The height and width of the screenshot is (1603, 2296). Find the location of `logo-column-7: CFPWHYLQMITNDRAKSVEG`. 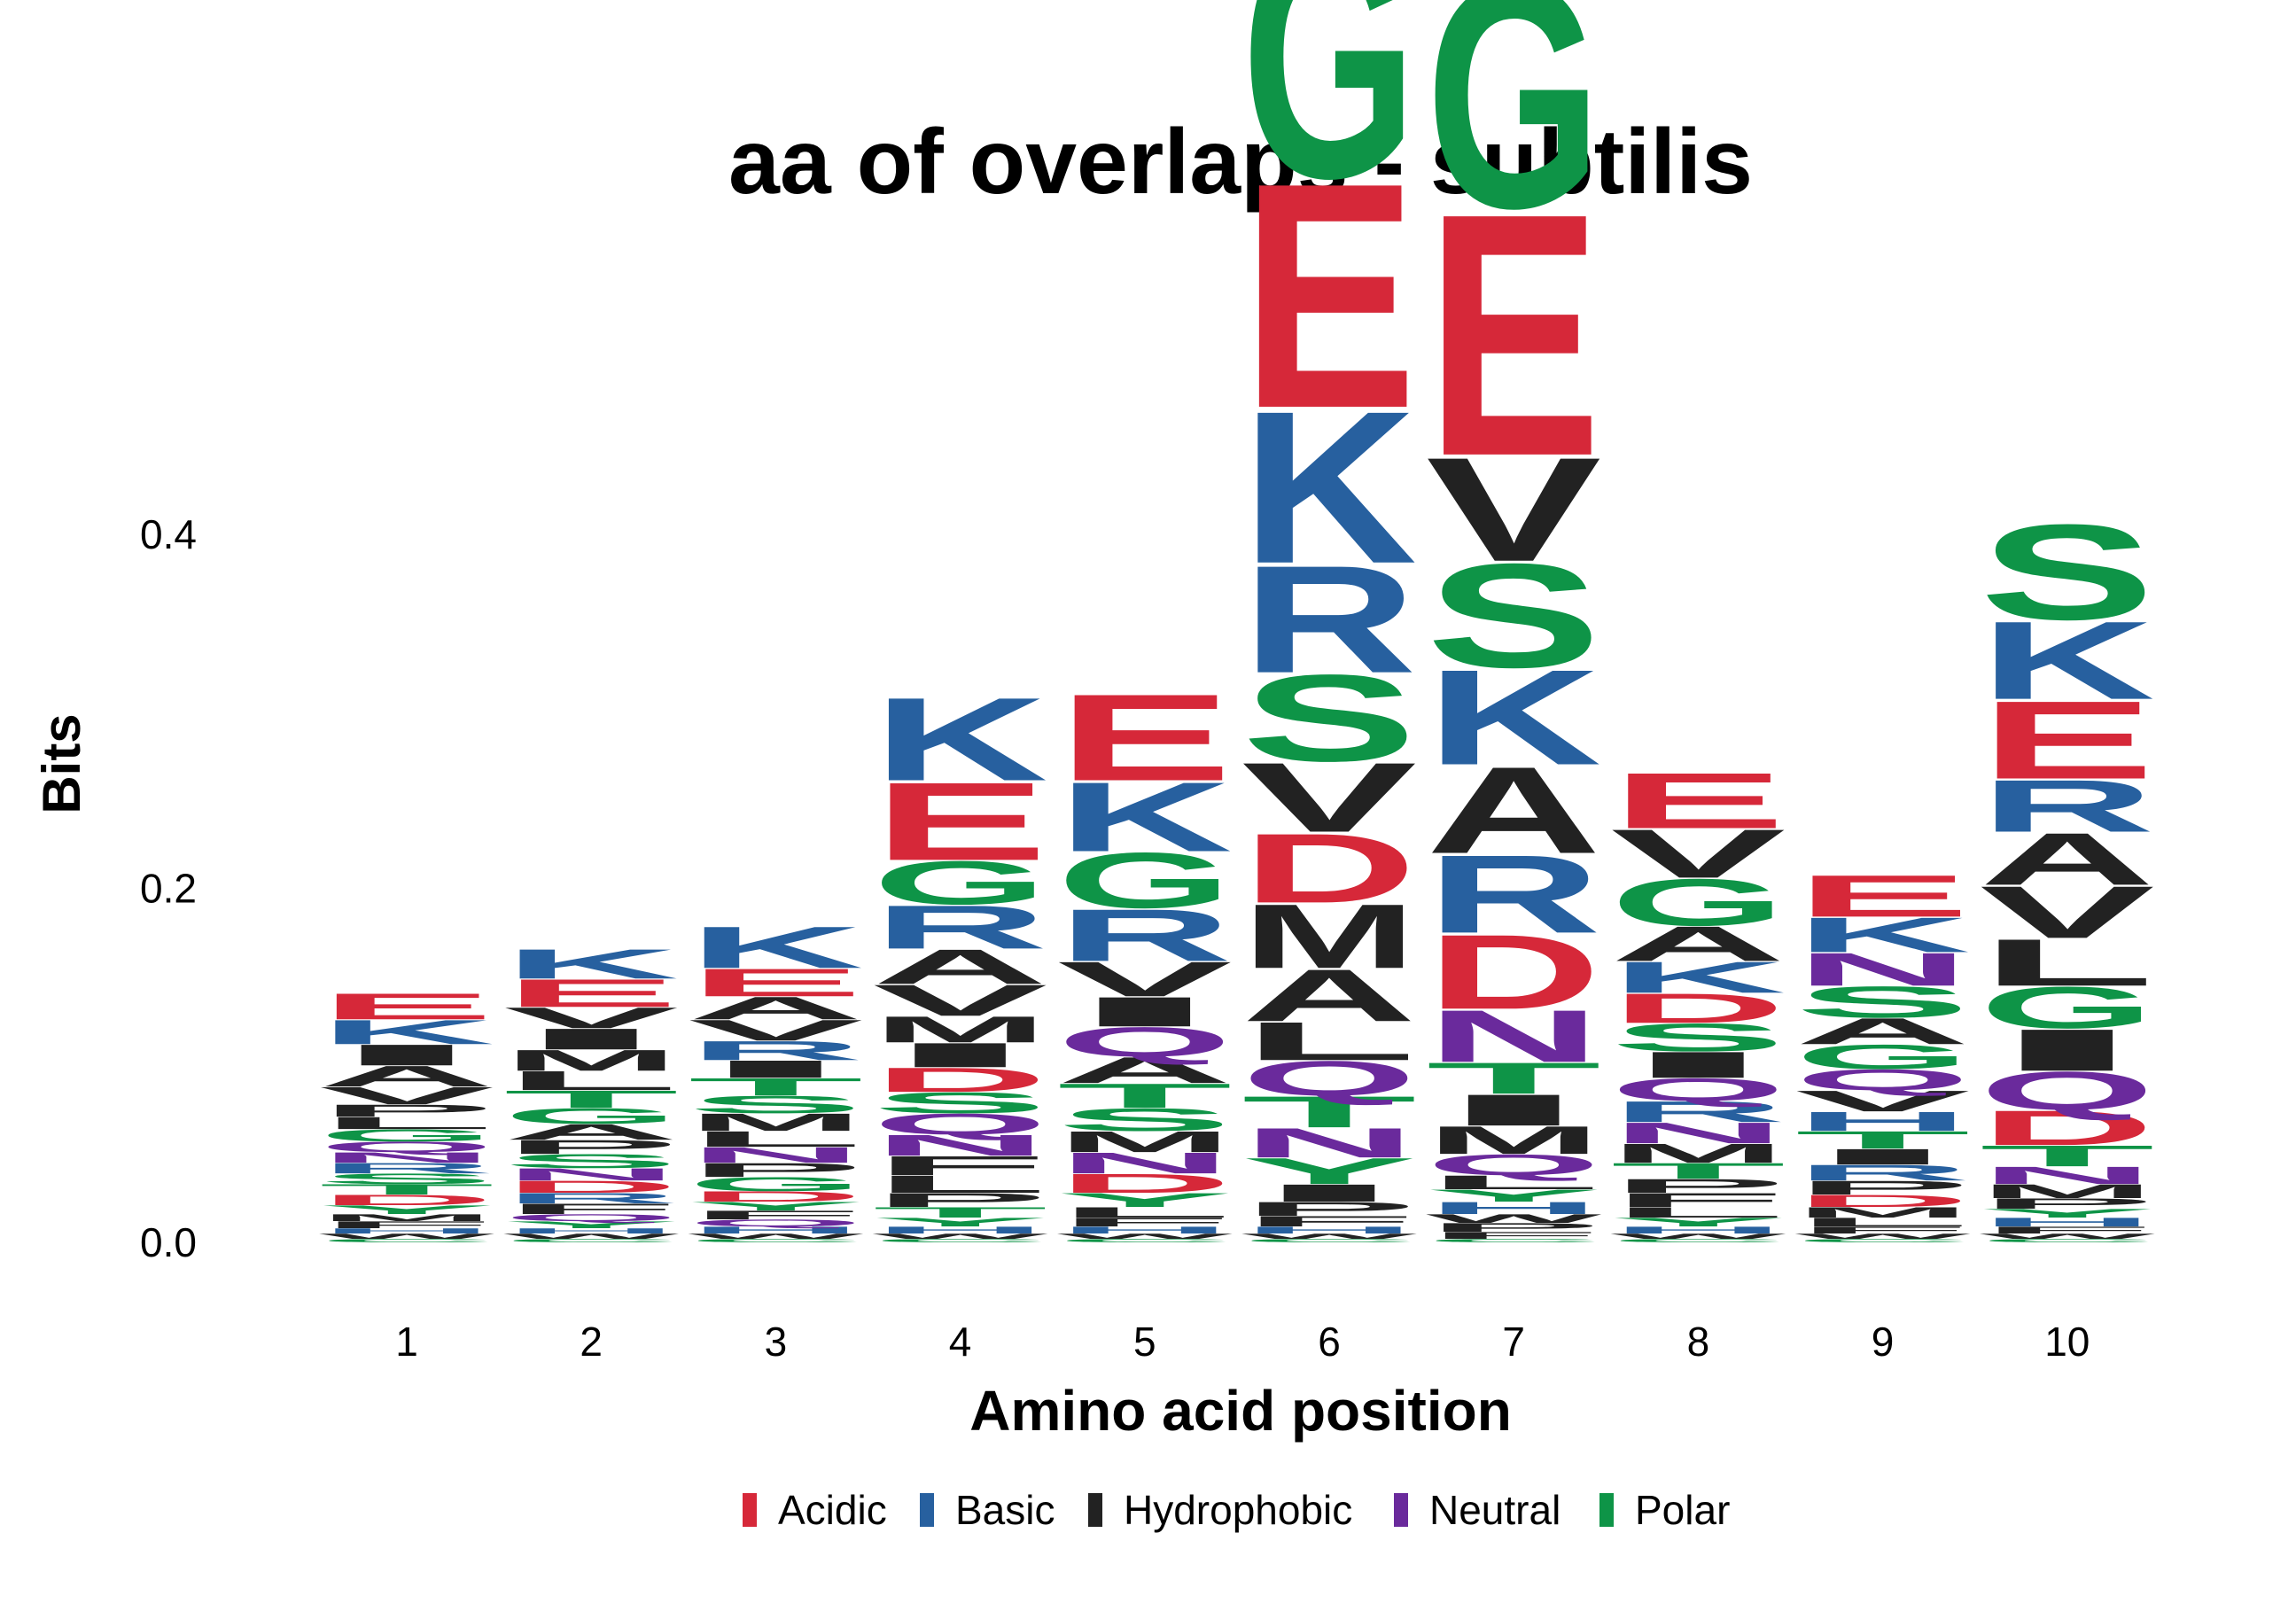

logo-column-7: CFPWHYLQMITNDRAKSVEG is located at coordinates (1514, 621).